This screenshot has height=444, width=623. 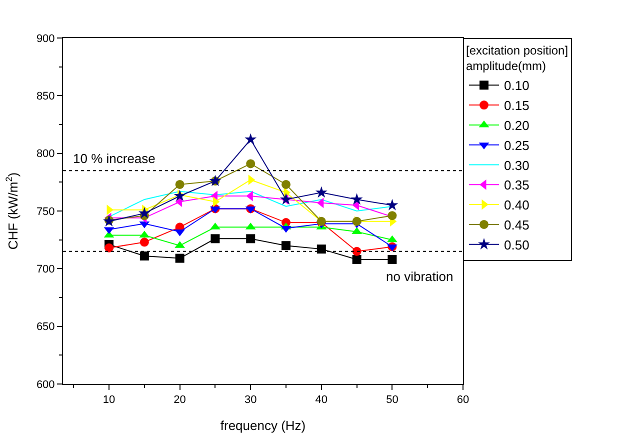 What do you see at coordinates (109, 400) in the screenshot?
I see `x-tick-label: 10` at bounding box center [109, 400].